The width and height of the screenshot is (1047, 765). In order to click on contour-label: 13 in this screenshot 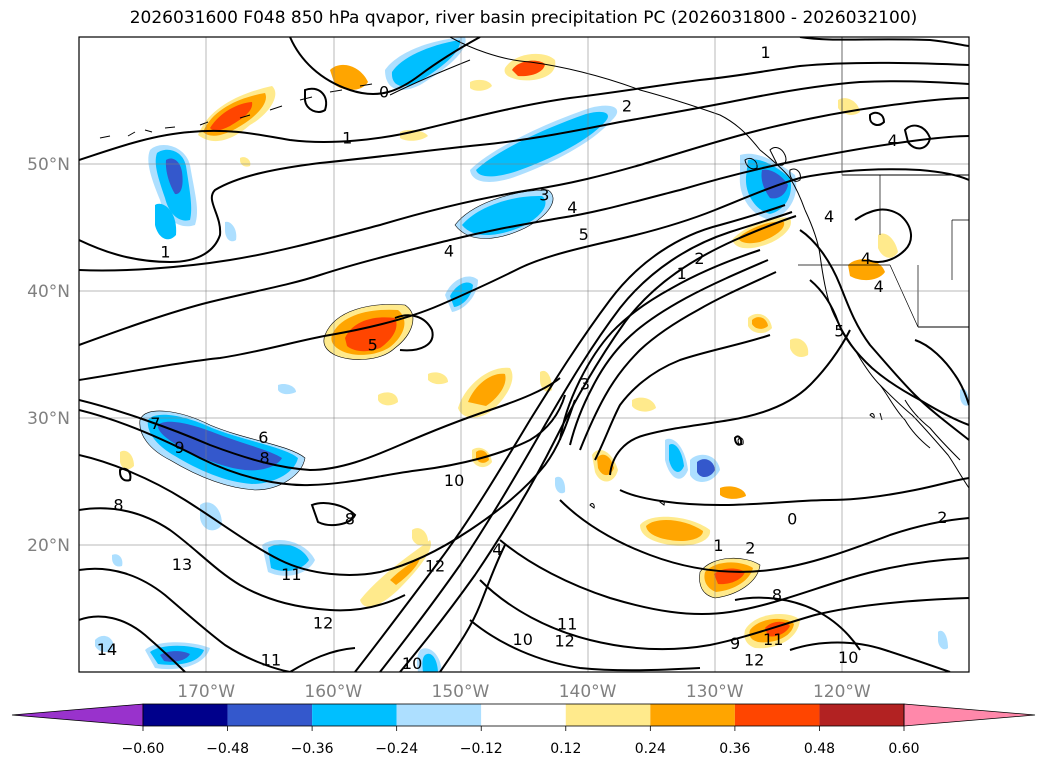, I will do `click(182, 564)`.